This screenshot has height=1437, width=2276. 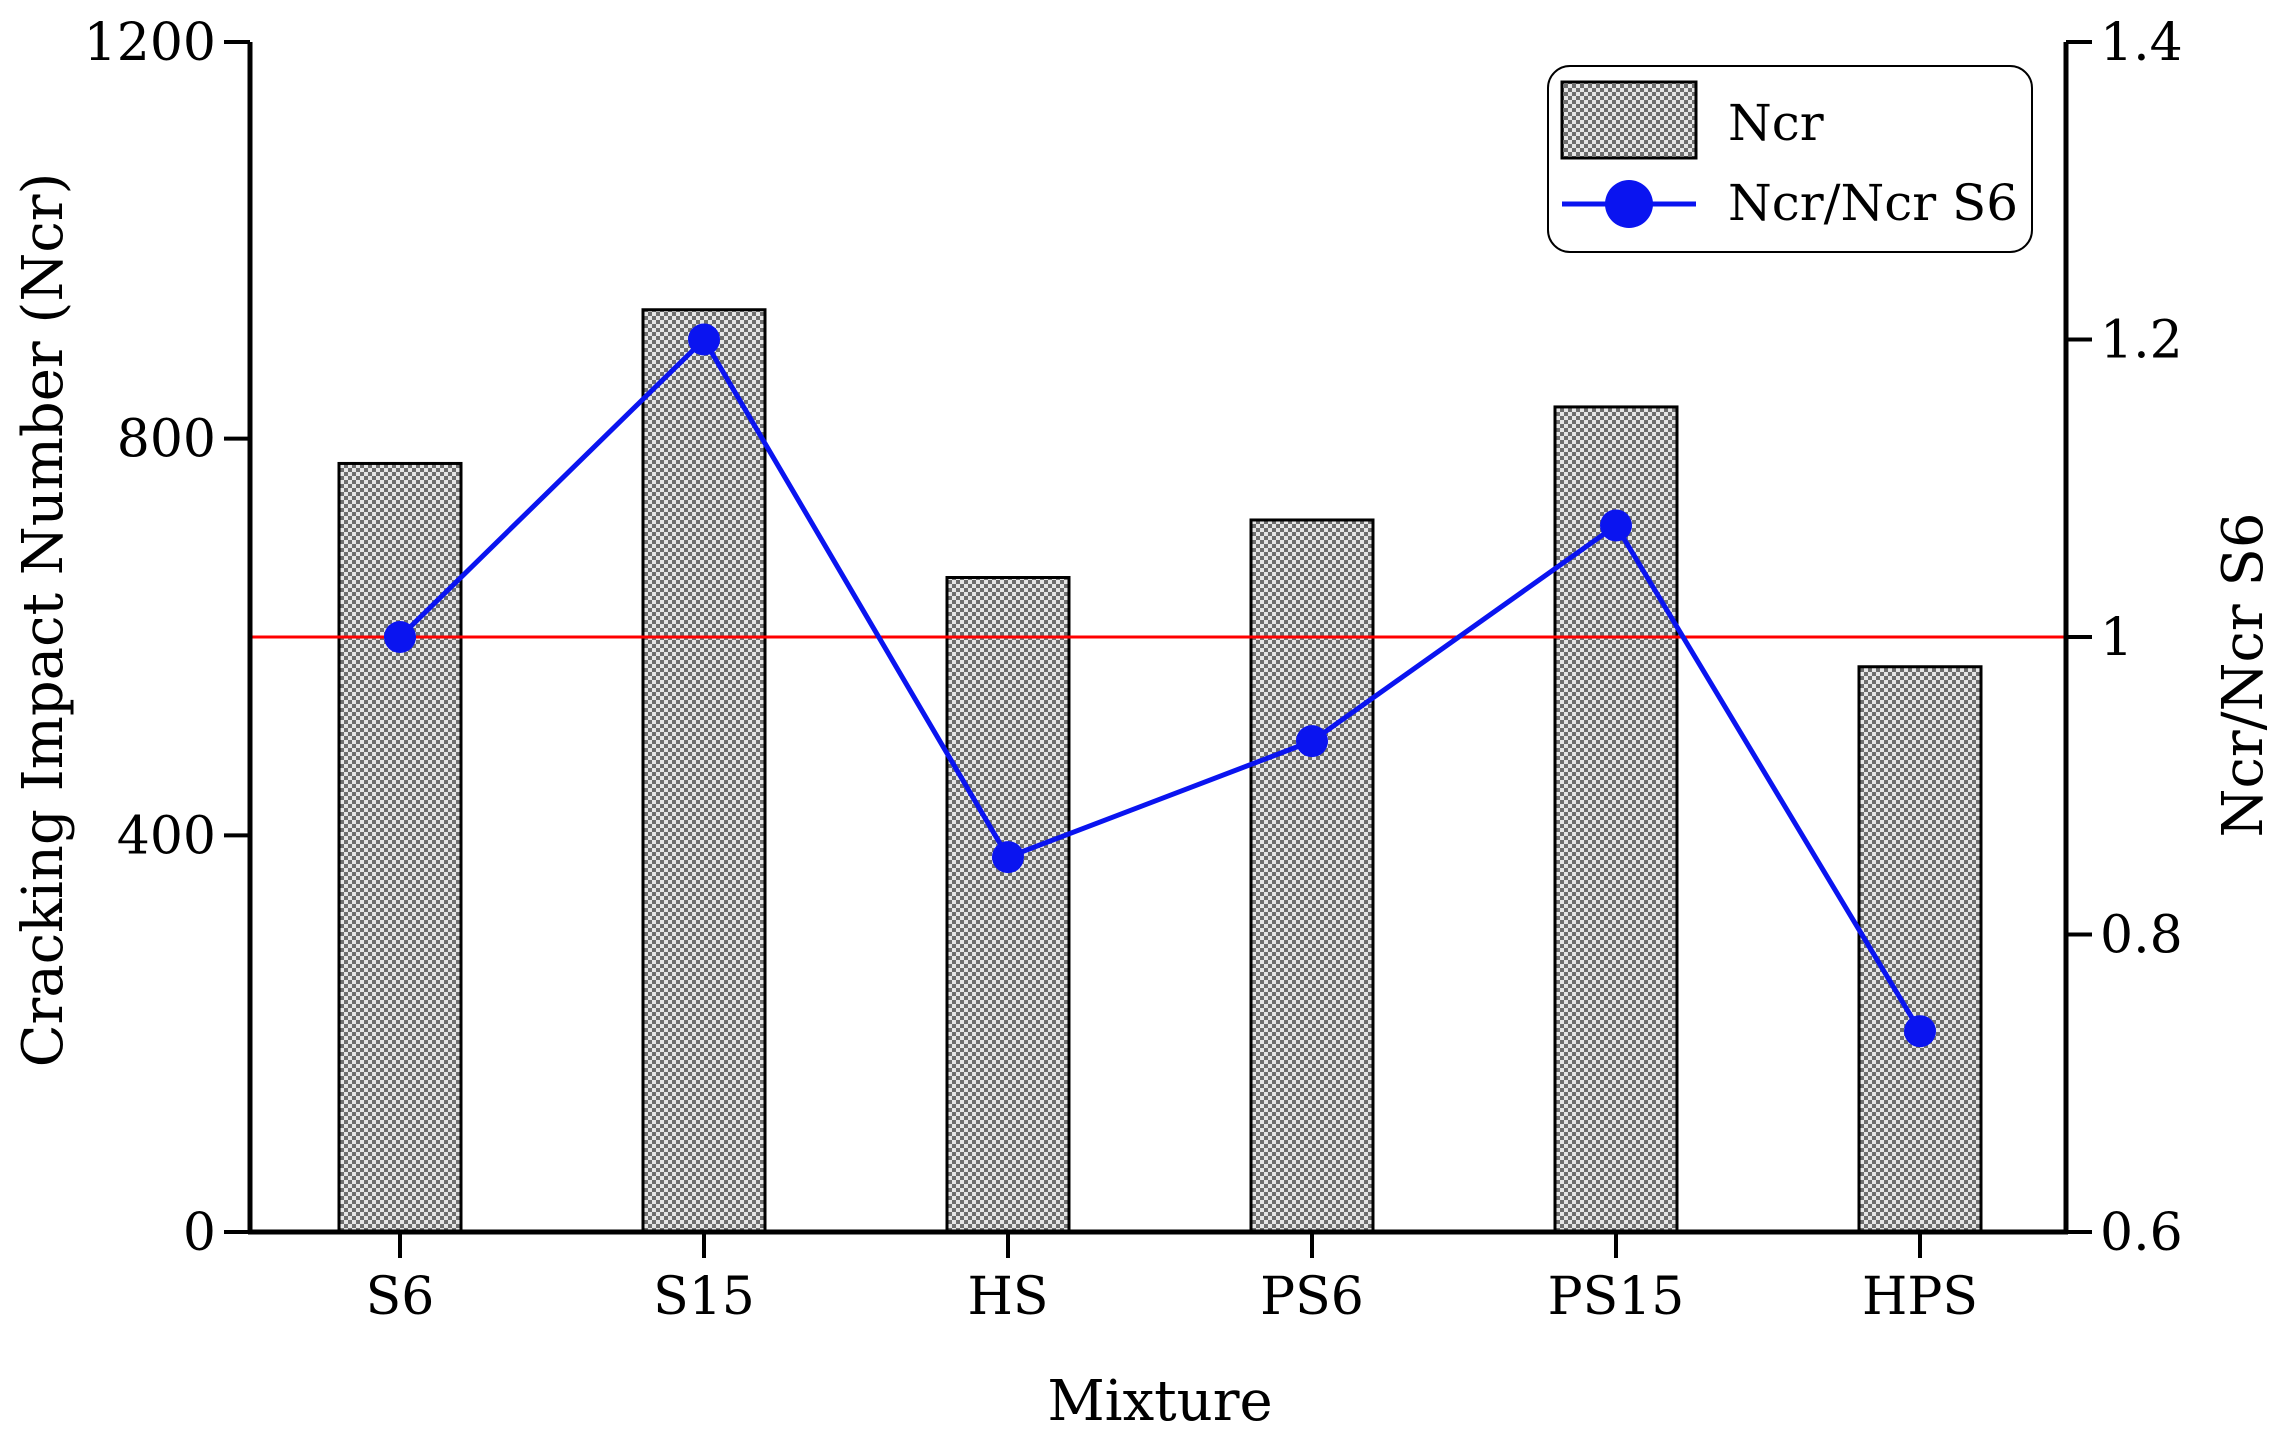 What do you see at coordinates (1920, 1031) in the screenshot?
I see `ratio-point-hps` at bounding box center [1920, 1031].